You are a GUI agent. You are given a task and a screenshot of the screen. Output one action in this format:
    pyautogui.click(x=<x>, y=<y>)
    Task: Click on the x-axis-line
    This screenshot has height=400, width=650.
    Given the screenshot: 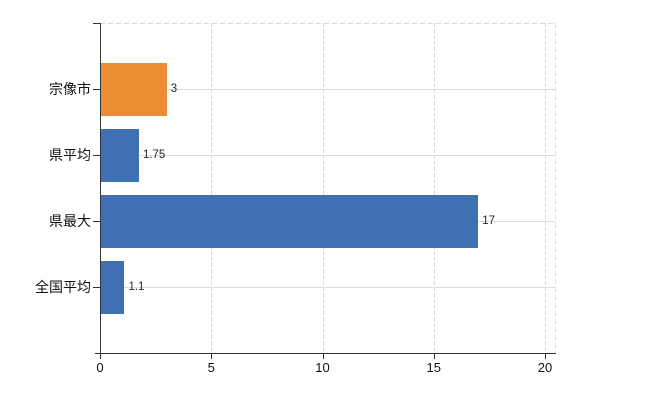 What is the action you would take?
    pyautogui.click(x=325, y=353)
    